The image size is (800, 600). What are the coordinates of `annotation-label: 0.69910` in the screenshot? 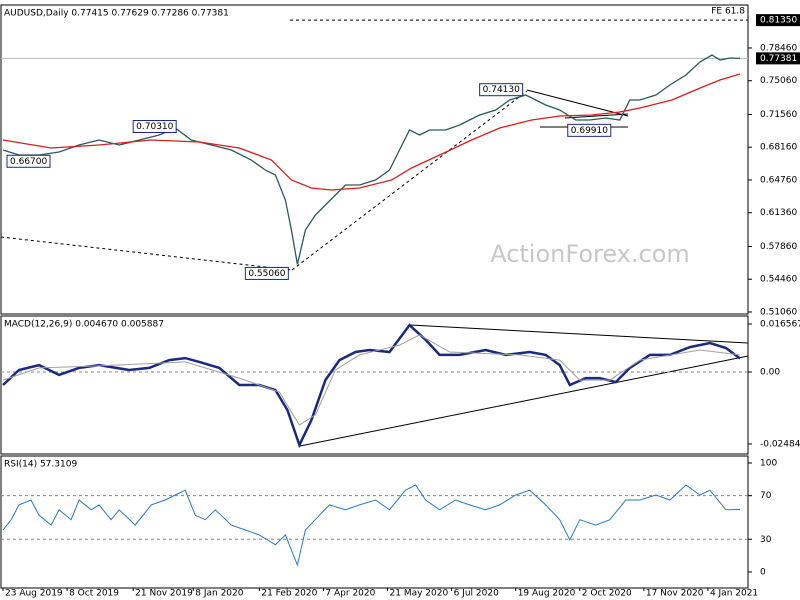 It's located at (589, 131).